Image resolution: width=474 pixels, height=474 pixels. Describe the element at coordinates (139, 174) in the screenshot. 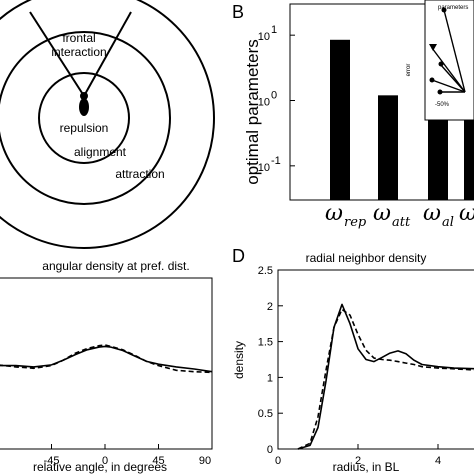

I see `attraction-label: attraction` at that location.